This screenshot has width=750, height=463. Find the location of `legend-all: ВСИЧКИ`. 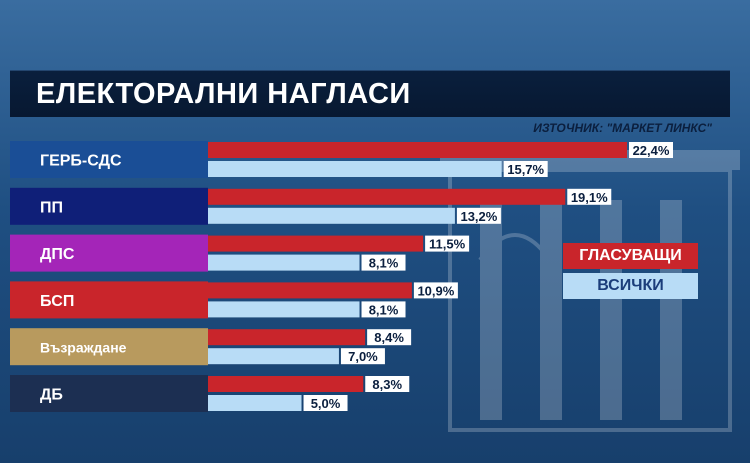

legend-all: ВСИЧКИ is located at coordinates (630, 286).